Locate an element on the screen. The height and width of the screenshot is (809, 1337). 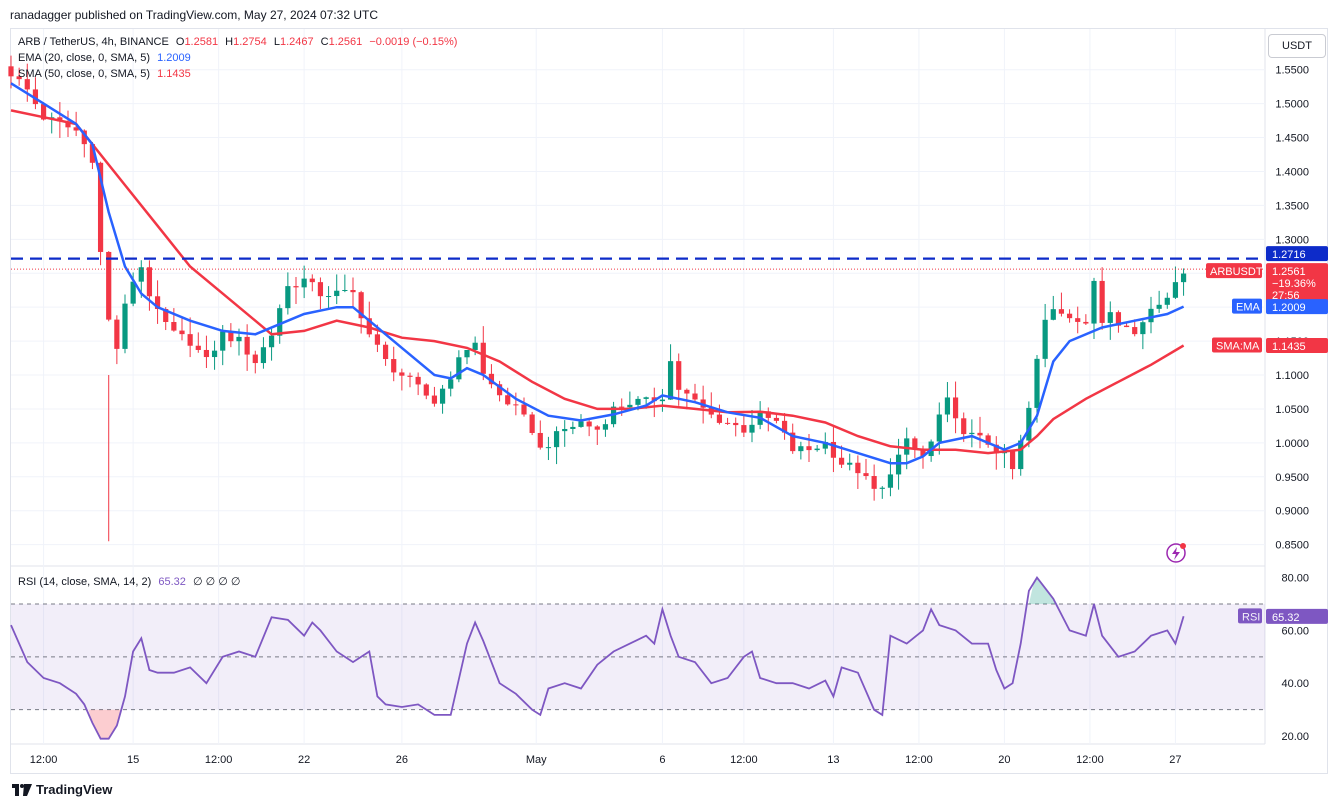
tradingview-brand: TradingView is located at coordinates (62, 789).